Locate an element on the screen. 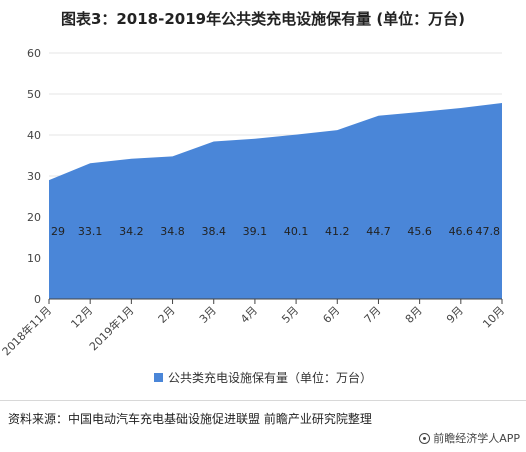 Image resolution: width=526 pixels, height=452 pixels. y-tick-label: 10 is located at coordinates (34, 258).